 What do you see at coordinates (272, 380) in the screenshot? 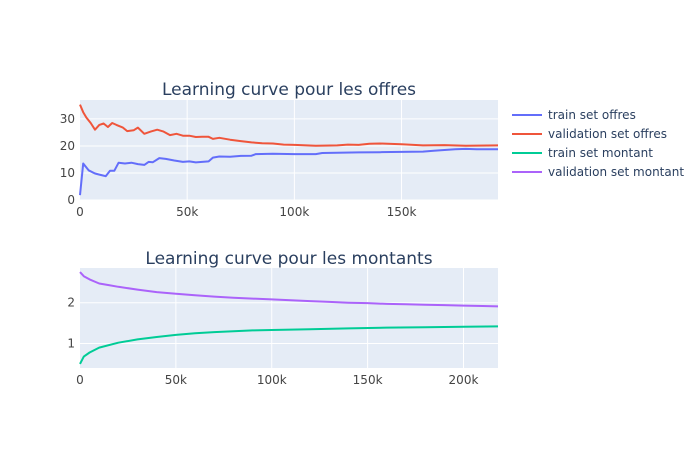
I see `x-tick-label-montants-2: 100k` at bounding box center [272, 380].